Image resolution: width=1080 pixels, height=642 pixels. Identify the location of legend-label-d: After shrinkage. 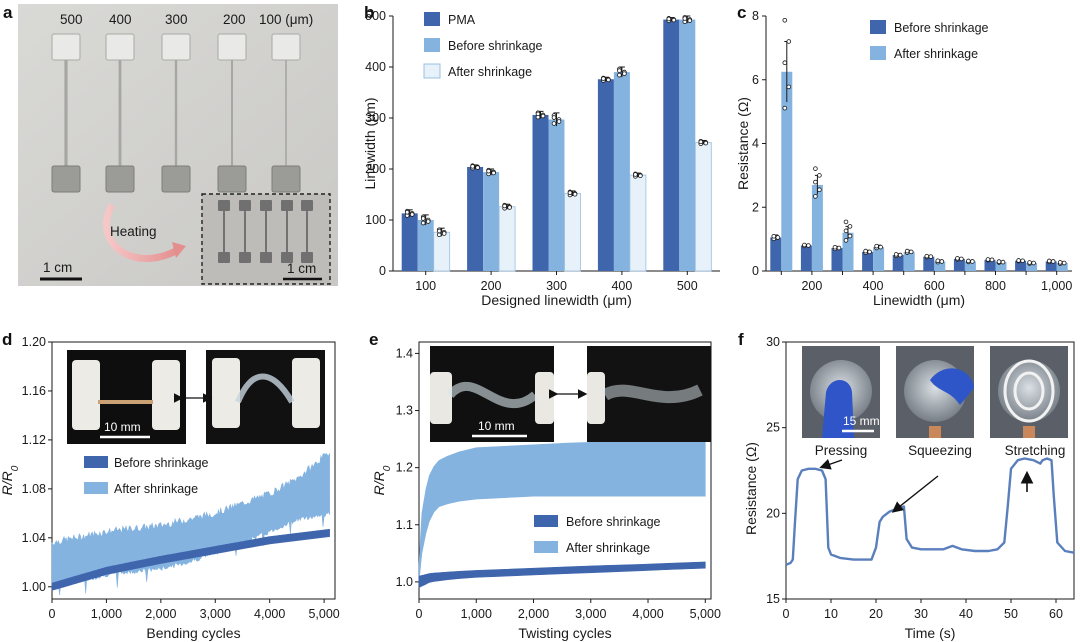
(156, 489).